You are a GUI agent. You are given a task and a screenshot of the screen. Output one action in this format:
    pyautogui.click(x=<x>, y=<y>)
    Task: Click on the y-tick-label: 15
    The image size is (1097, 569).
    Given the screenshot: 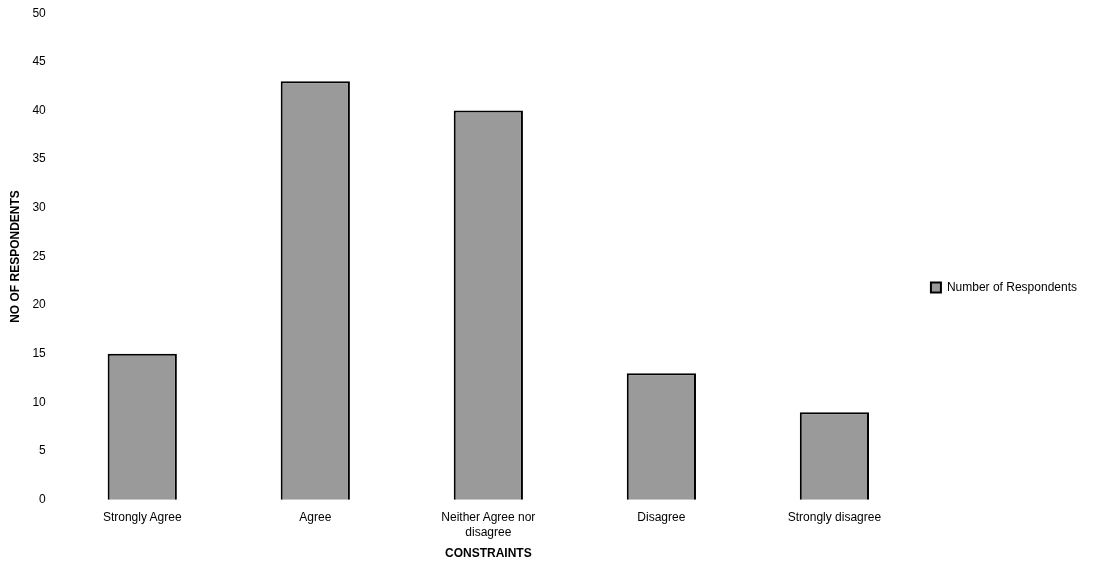 What is the action you would take?
    pyautogui.click(x=39, y=353)
    